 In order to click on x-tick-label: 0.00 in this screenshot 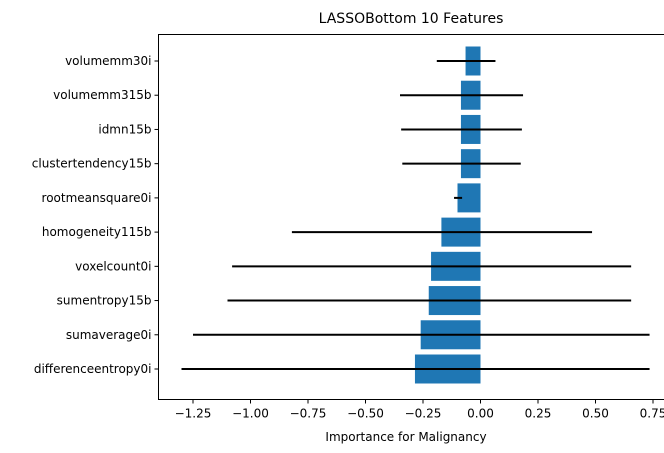, I will do `click(480, 414)`.